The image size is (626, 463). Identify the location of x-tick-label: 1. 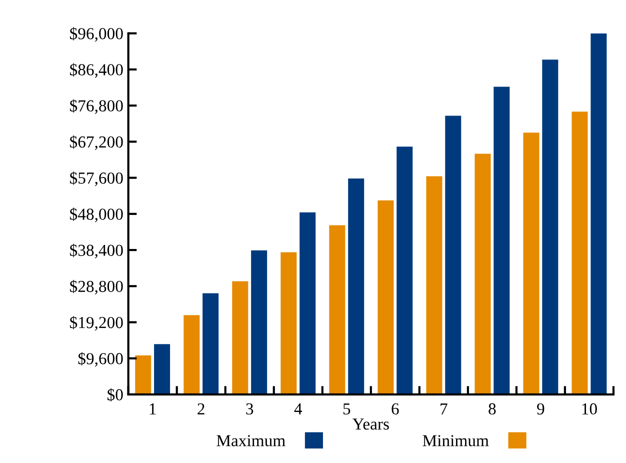
(153, 408).